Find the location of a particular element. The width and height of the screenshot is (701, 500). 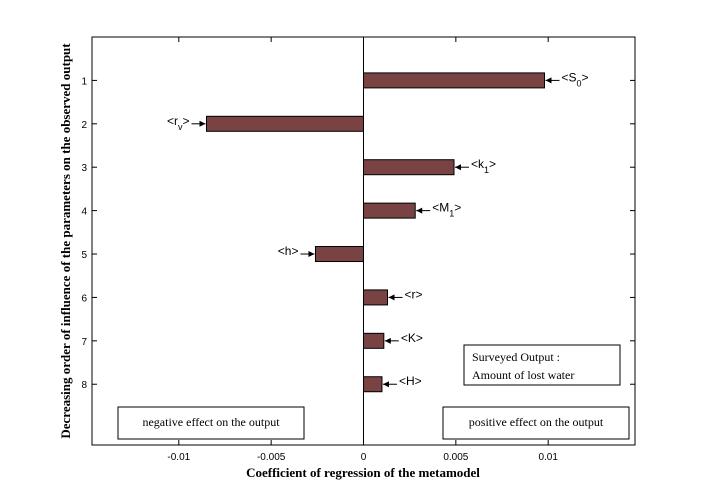

x-tick-label: 0 is located at coordinates (364, 457).